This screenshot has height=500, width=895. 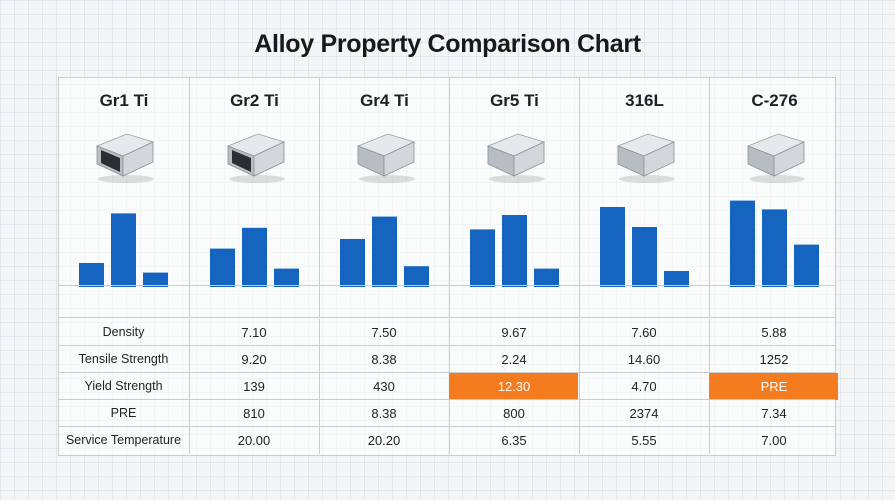 What do you see at coordinates (773, 359) in the screenshot?
I see `table-cell: 1252` at bounding box center [773, 359].